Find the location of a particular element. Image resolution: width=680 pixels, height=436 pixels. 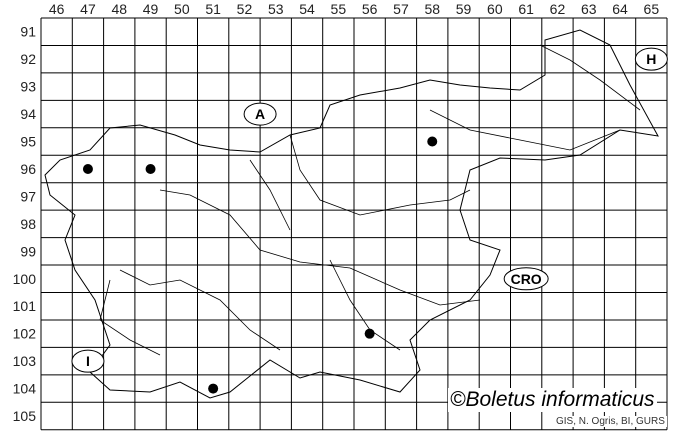

country-label: A is located at coordinates (260, 114).